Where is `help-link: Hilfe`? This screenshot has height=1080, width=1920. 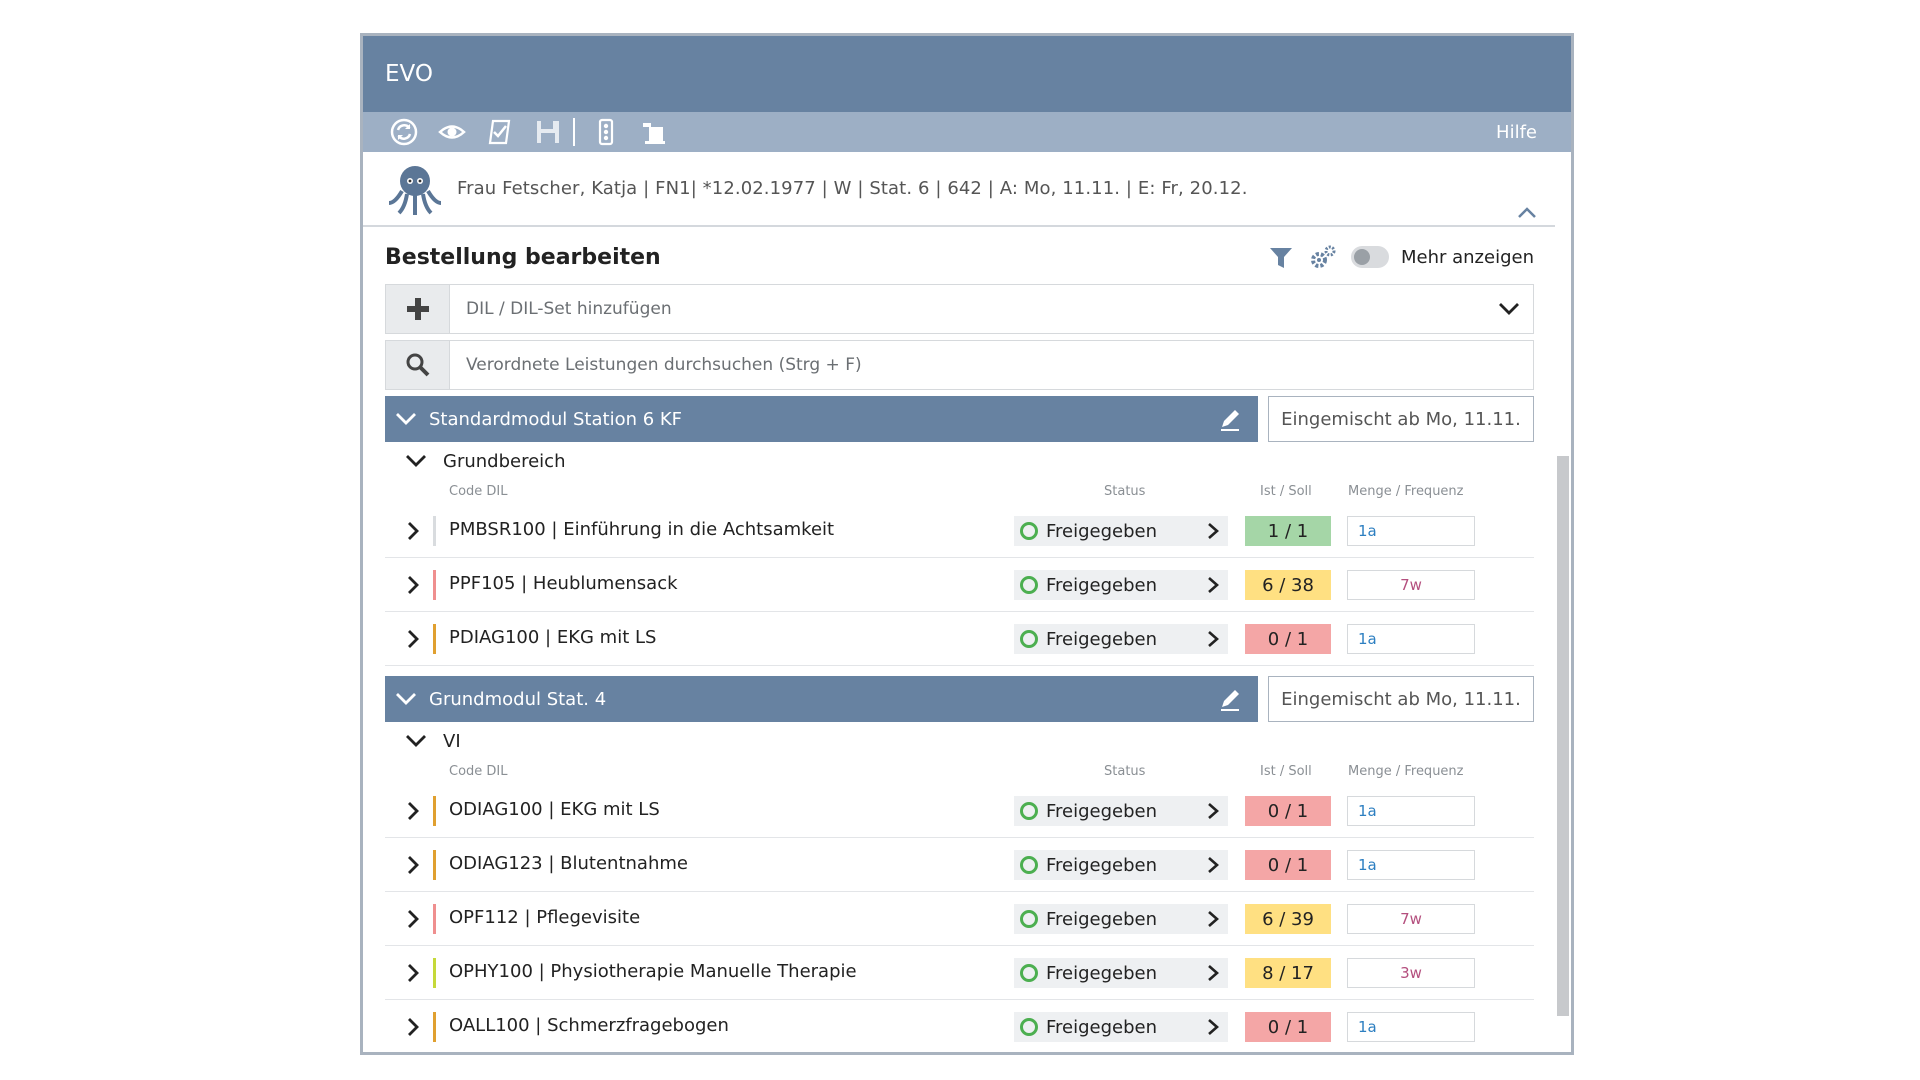
help-link: Hilfe is located at coordinates (1516, 132).